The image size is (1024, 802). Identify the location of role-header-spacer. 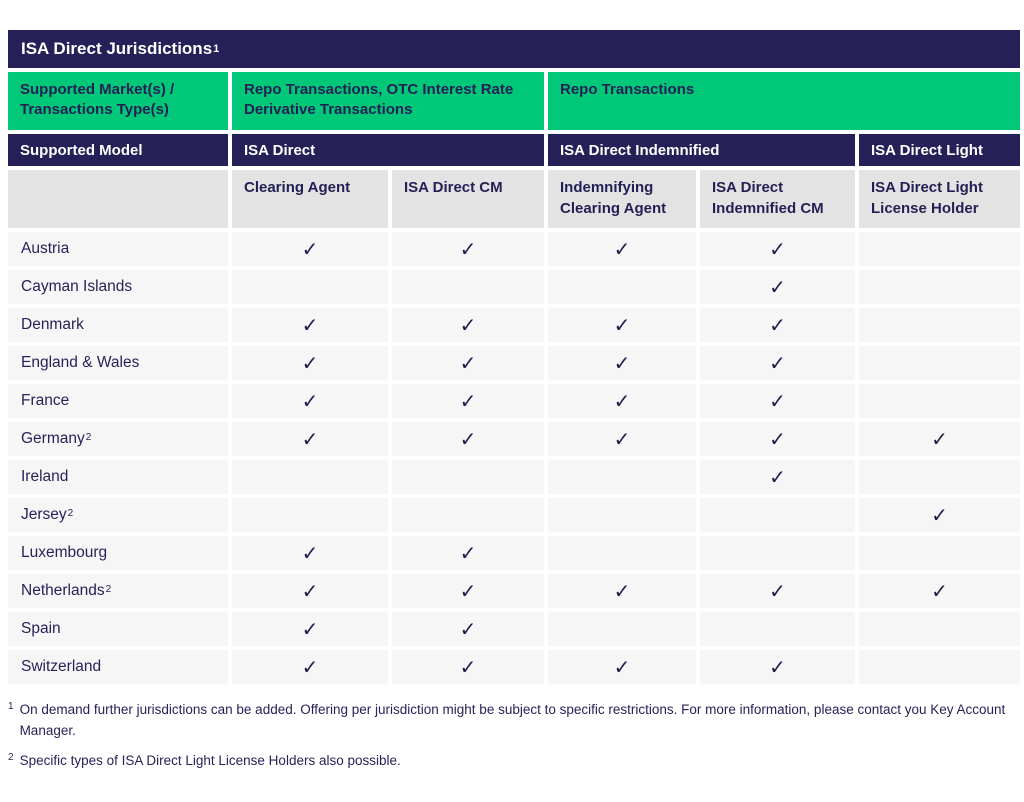
(118, 199).